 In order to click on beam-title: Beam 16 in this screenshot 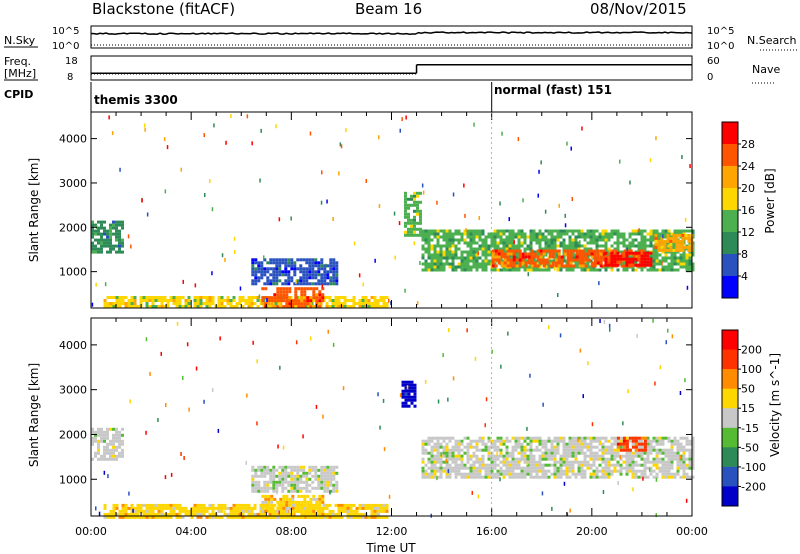, I will do `click(388, 9)`.